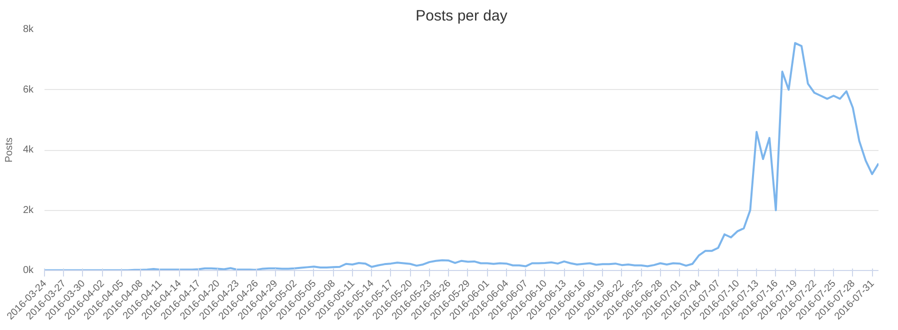 This screenshot has height=330, width=898. I want to click on y-tick-label: 6k, so click(28, 90).